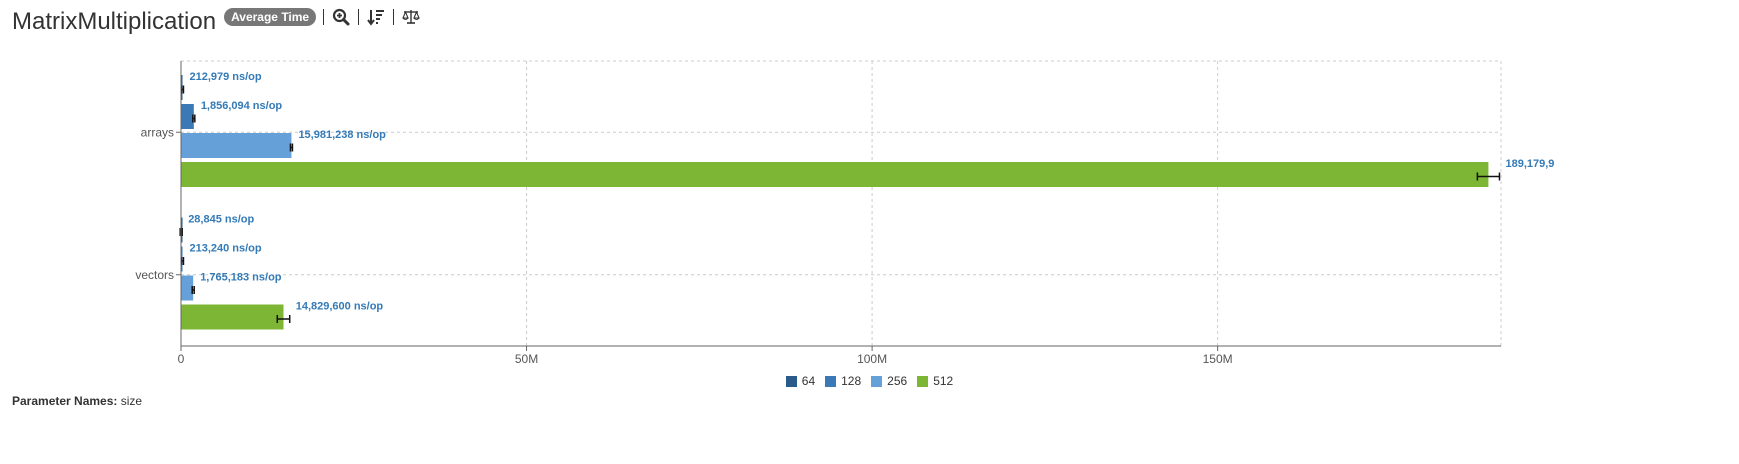  Describe the element at coordinates (154, 275) in the screenshot. I see `category-label: vectors` at that location.